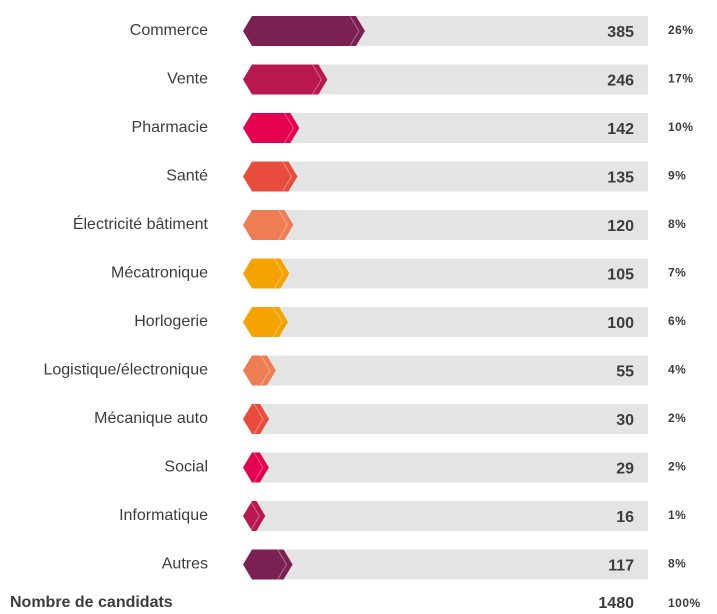 The image size is (717, 614). I want to click on value-label: 30, so click(625, 420).